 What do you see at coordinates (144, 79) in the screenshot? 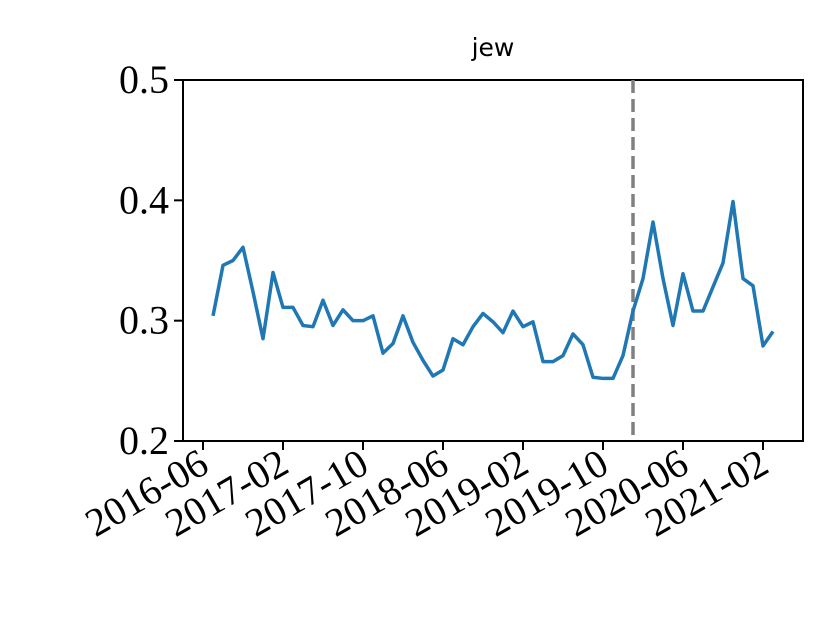
I see `y-tick-label: 0.5` at bounding box center [144, 79].